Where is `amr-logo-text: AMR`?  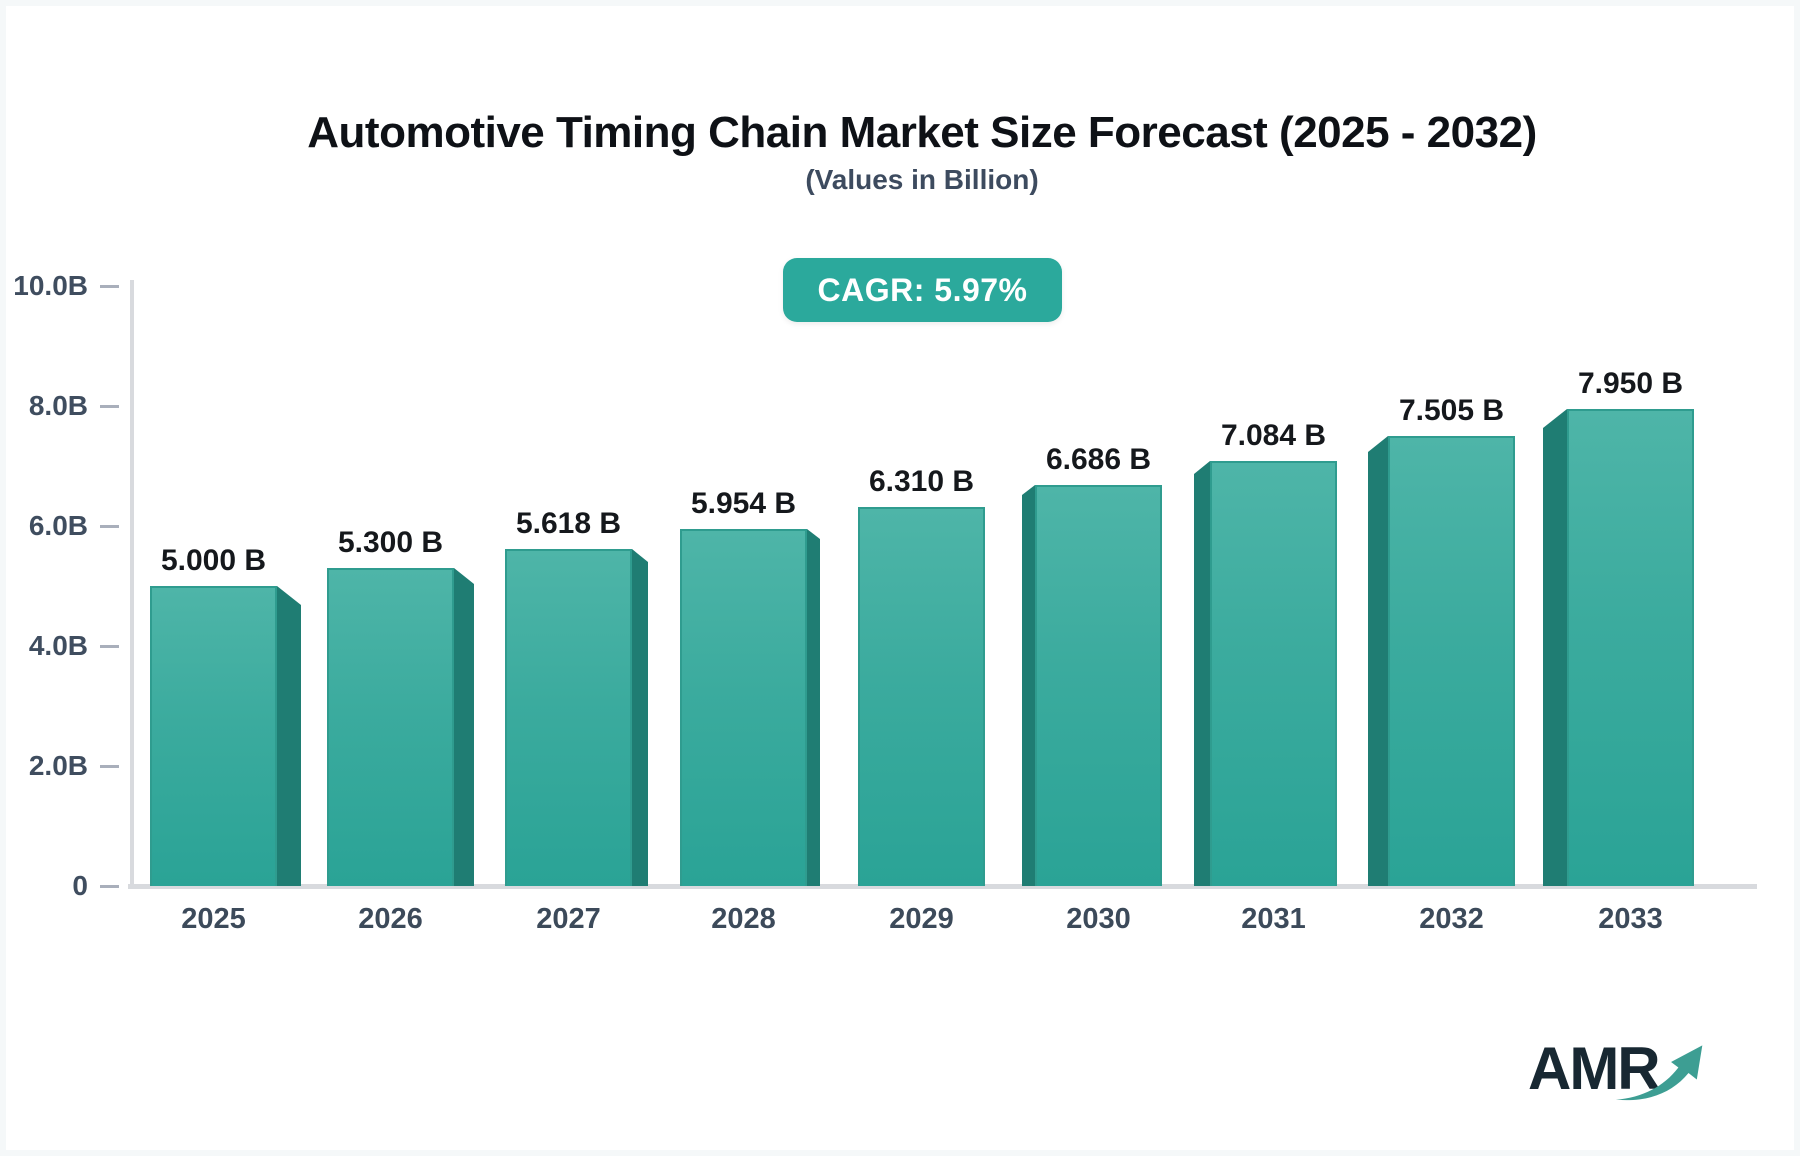
amr-logo-text: AMR is located at coordinates (1594, 1068).